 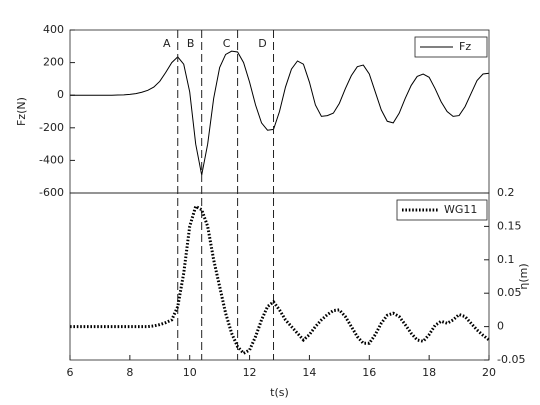 What do you see at coordinates (21, 111) in the screenshot?
I see `y-axis-label: Fz(N)` at bounding box center [21, 111].